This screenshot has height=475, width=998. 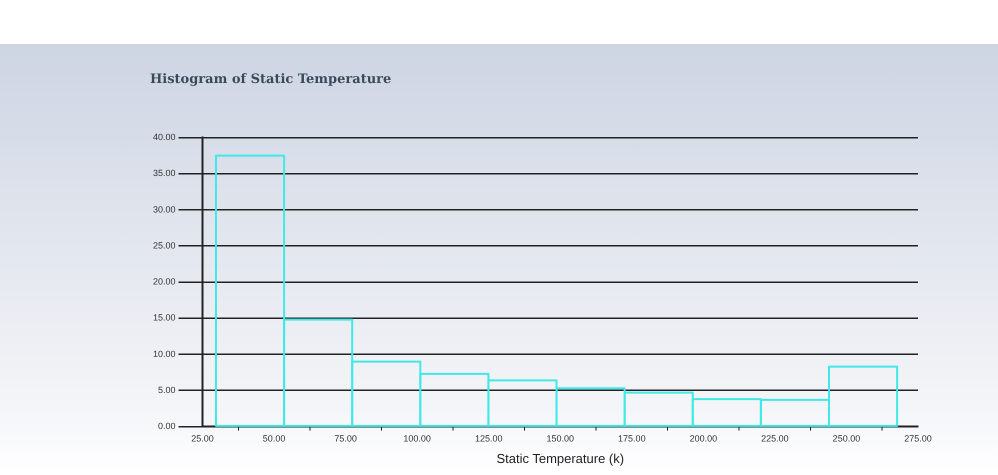 I want to click on x-tick-label: 175.00, so click(x=632, y=438).